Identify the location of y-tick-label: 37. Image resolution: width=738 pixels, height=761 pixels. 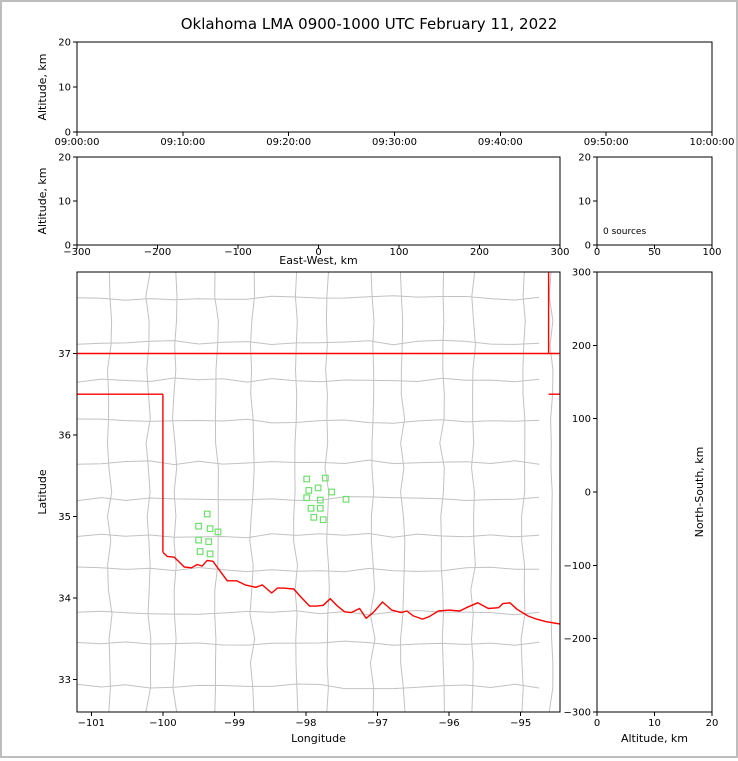
(64, 354).